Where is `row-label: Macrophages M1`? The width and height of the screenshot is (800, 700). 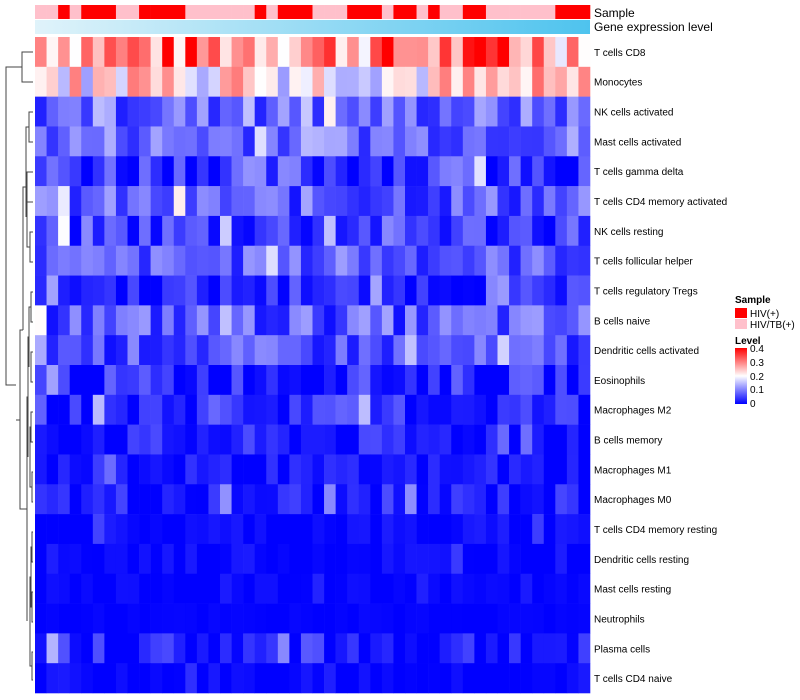 row-label: Macrophages M1 is located at coordinates (633, 470).